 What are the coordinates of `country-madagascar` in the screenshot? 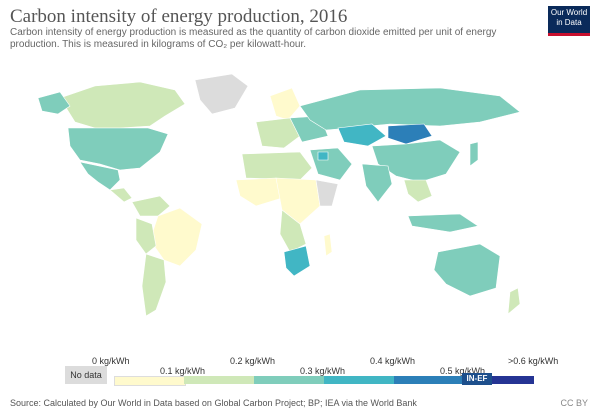 It's located at (328, 245).